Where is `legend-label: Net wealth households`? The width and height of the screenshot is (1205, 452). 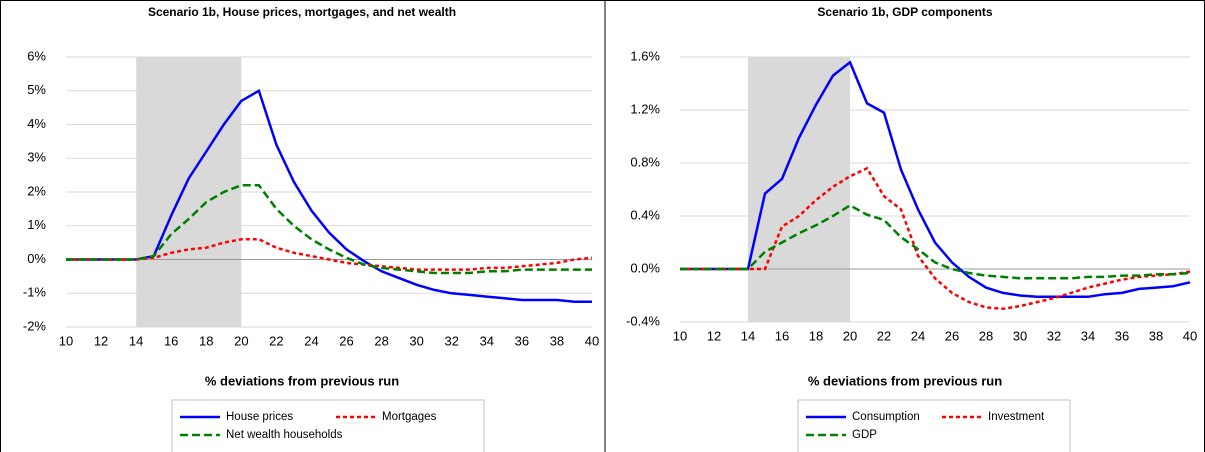
legend-label: Net wealth households is located at coordinates (284, 435).